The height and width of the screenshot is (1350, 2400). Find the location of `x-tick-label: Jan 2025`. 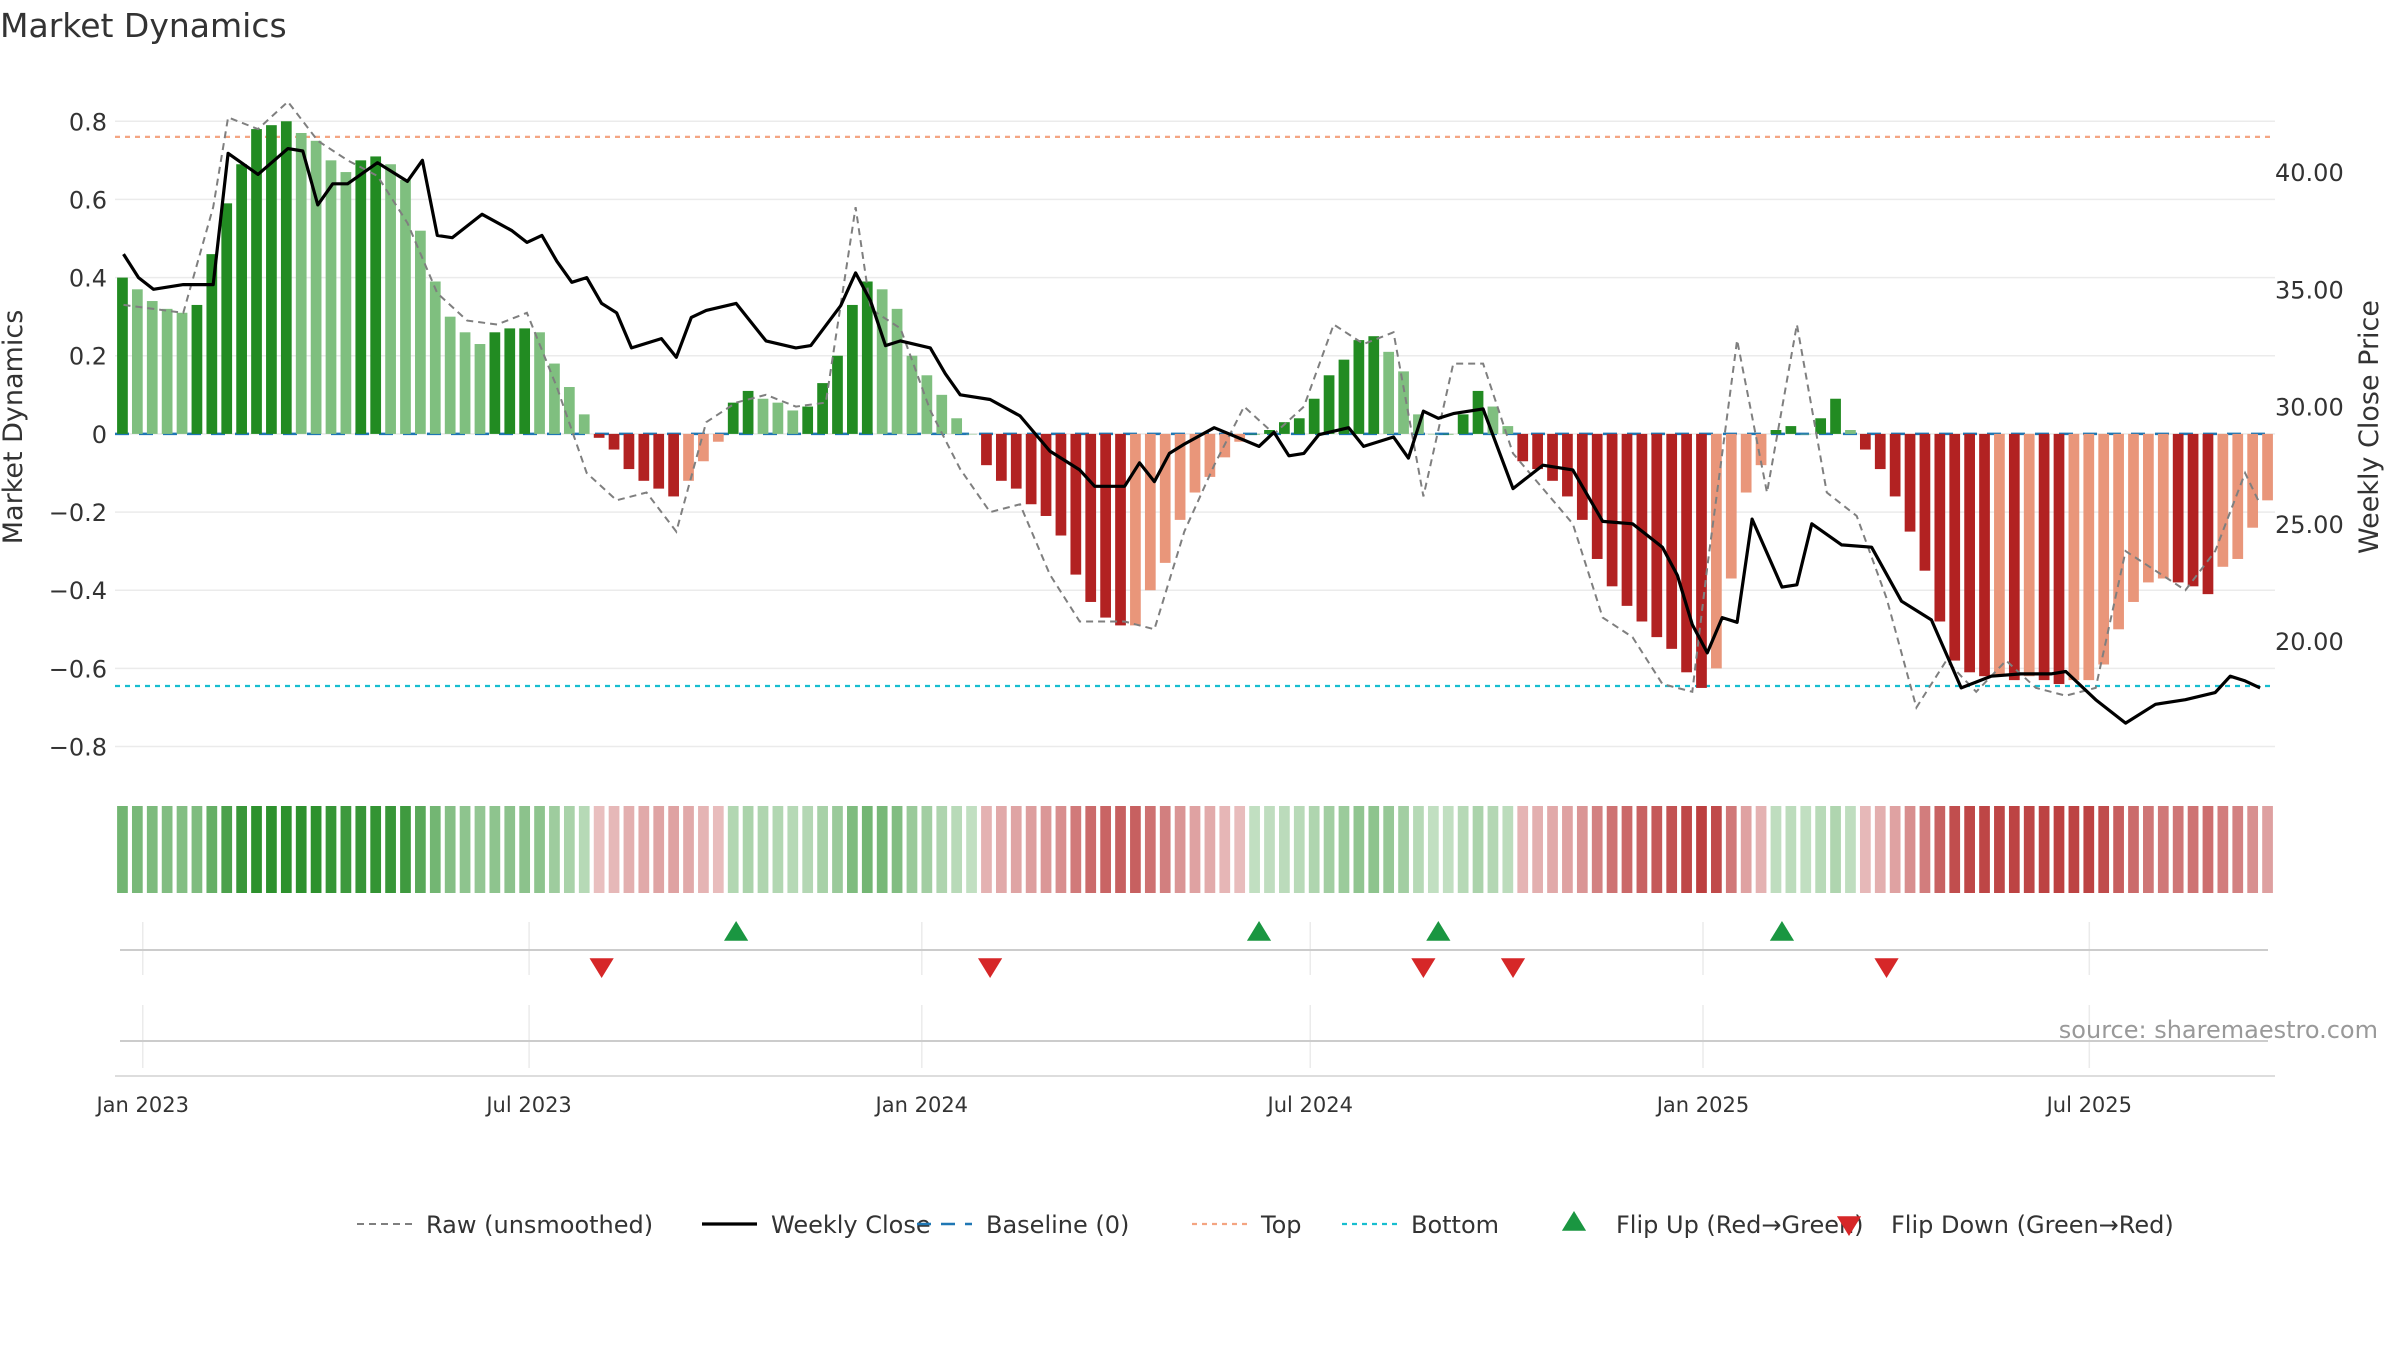

x-tick-label: Jan 2025 is located at coordinates (1702, 1105).